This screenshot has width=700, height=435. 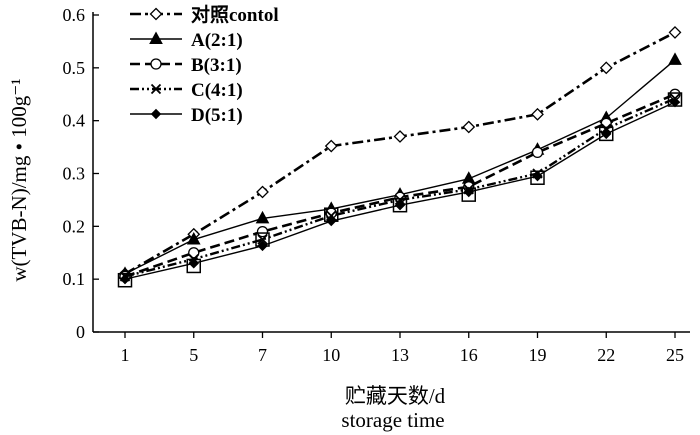 I want to click on x-tick-label: 13, so click(x=400, y=355).